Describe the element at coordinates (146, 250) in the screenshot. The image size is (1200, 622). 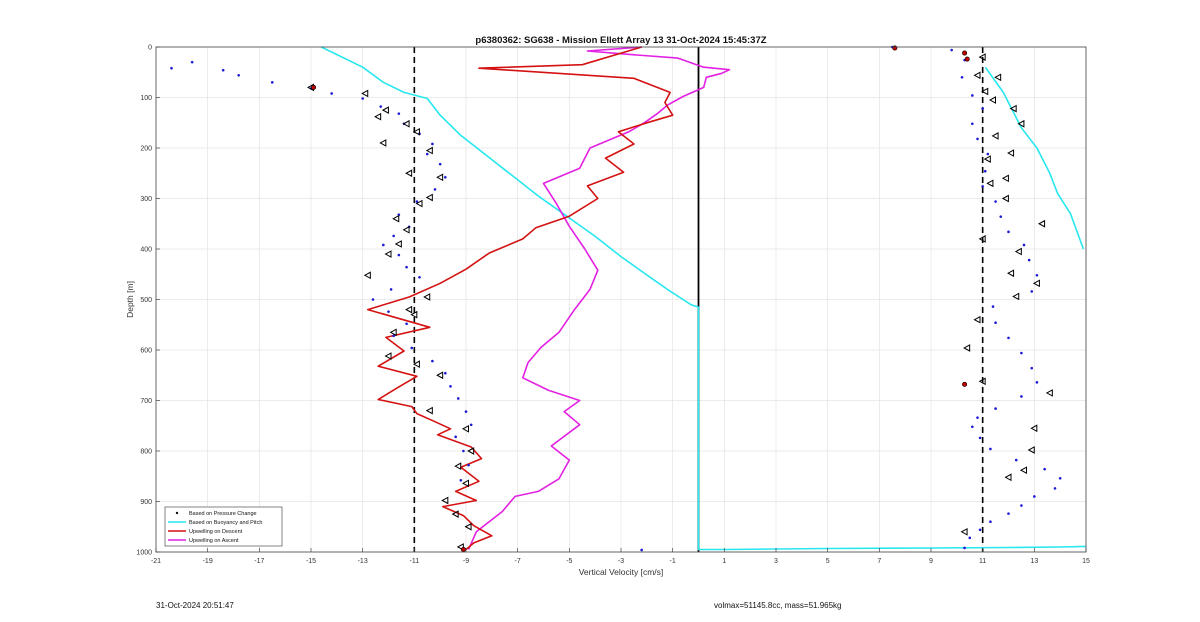
I see `y-tick-label: 400` at that location.